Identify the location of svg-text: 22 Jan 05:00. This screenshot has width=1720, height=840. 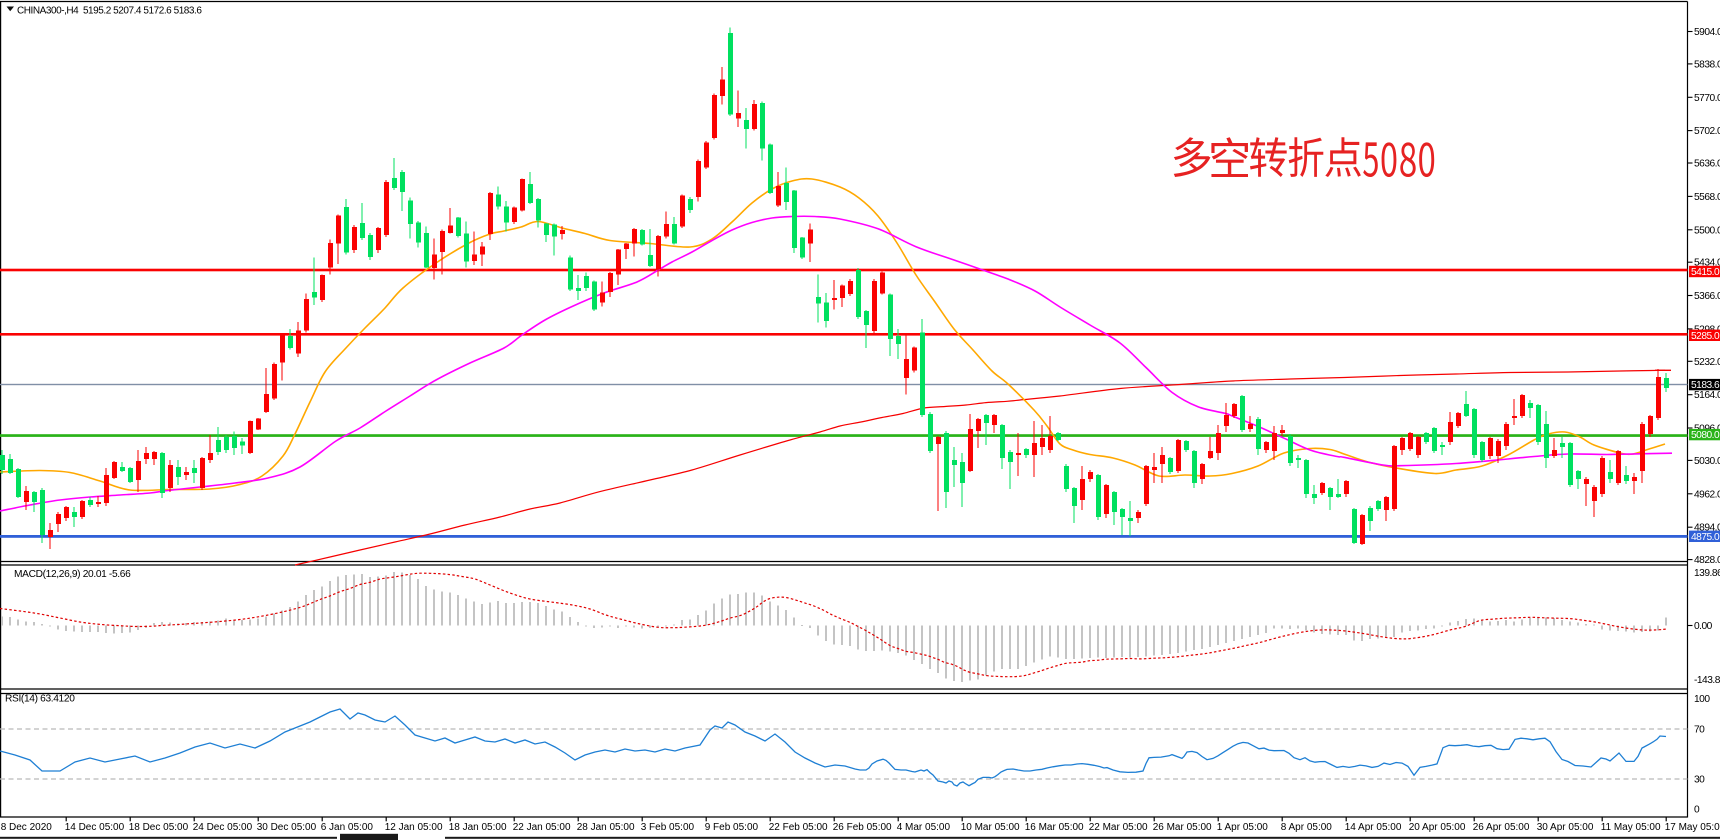
(542, 827).